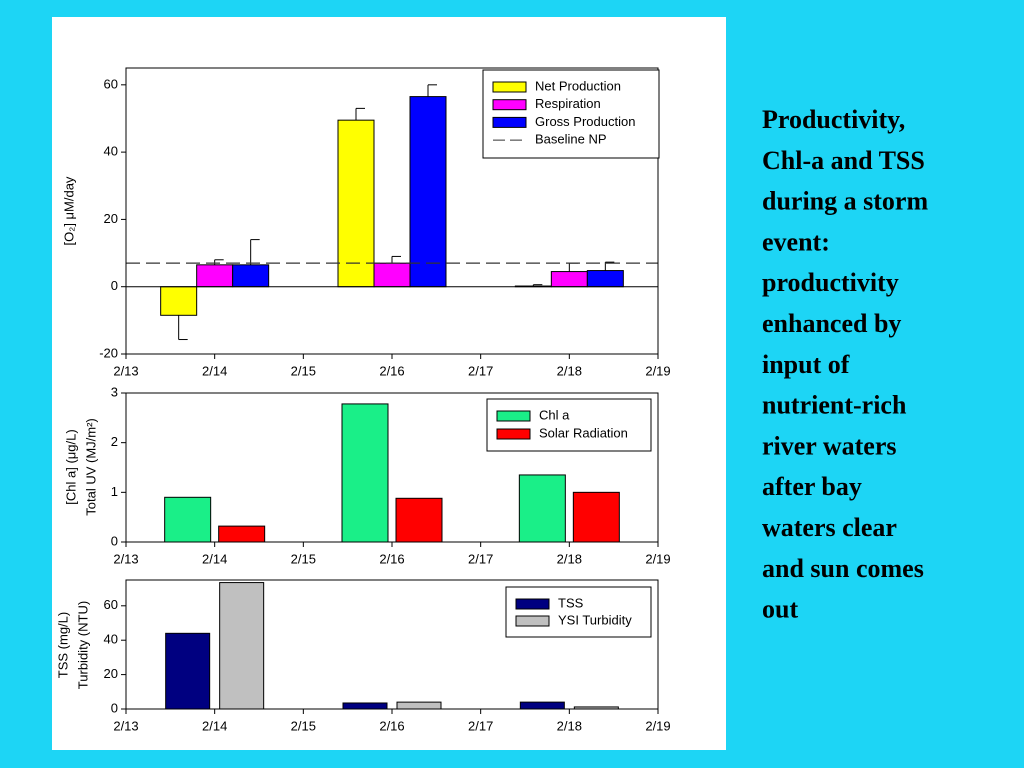 The image size is (1024, 768). Describe the element at coordinates (90, 467) in the screenshot. I see `y-axis-label: Total UV (MJ/m²)` at that location.